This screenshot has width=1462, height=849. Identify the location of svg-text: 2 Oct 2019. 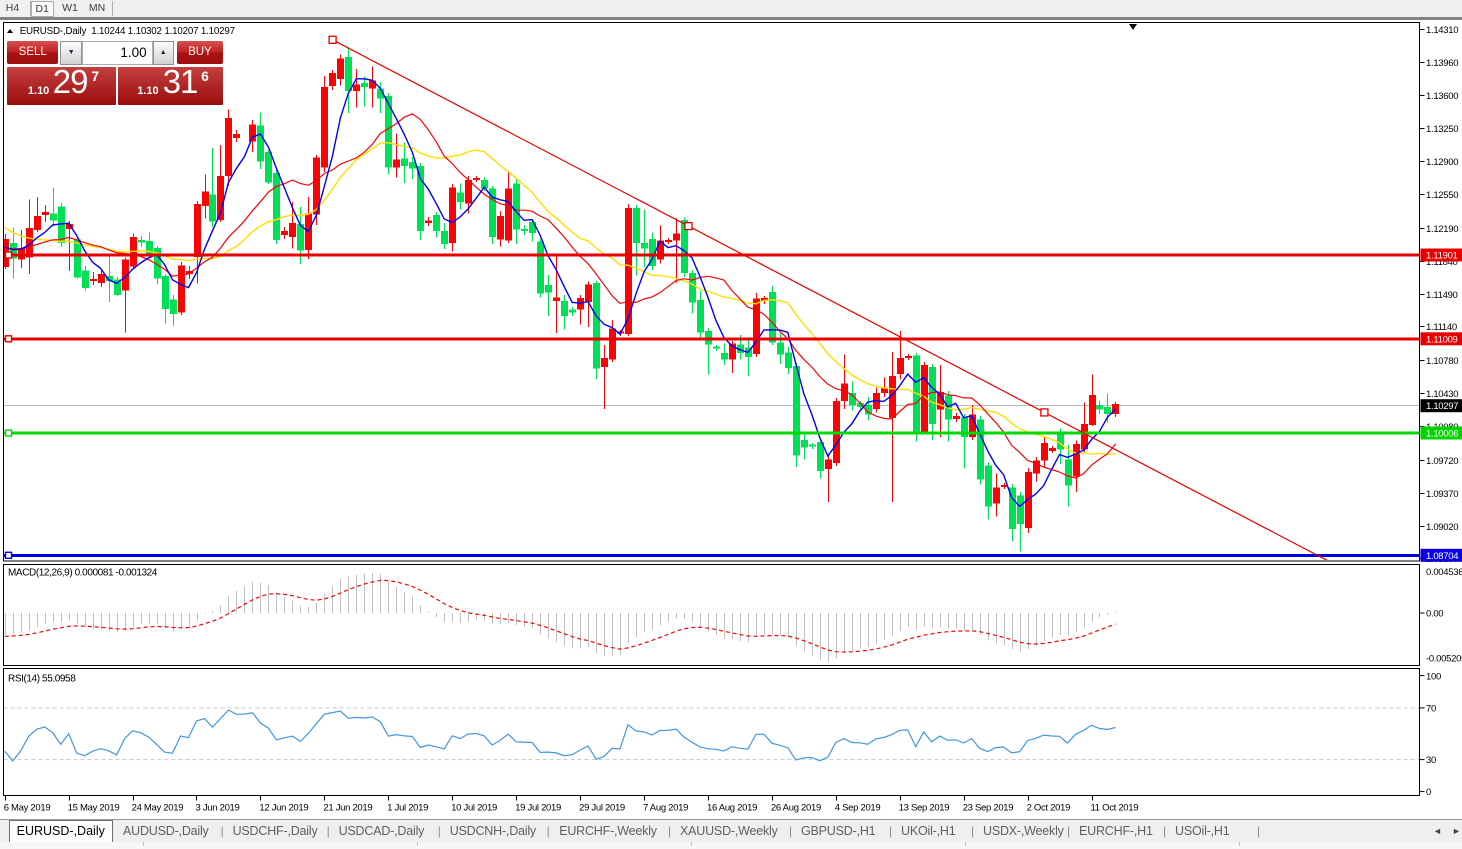
(1048, 808).